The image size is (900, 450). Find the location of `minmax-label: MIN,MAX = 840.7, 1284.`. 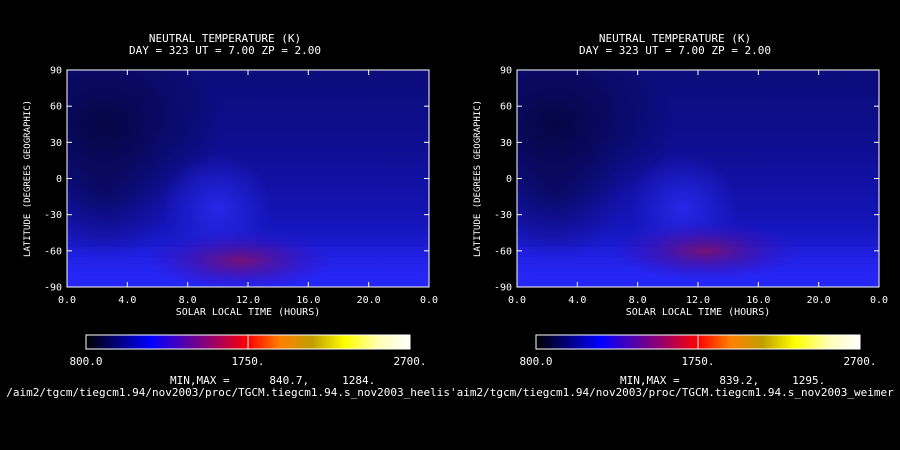

minmax-label: MIN,MAX = 840.7, 1284. is located at coordinates (273, 380).